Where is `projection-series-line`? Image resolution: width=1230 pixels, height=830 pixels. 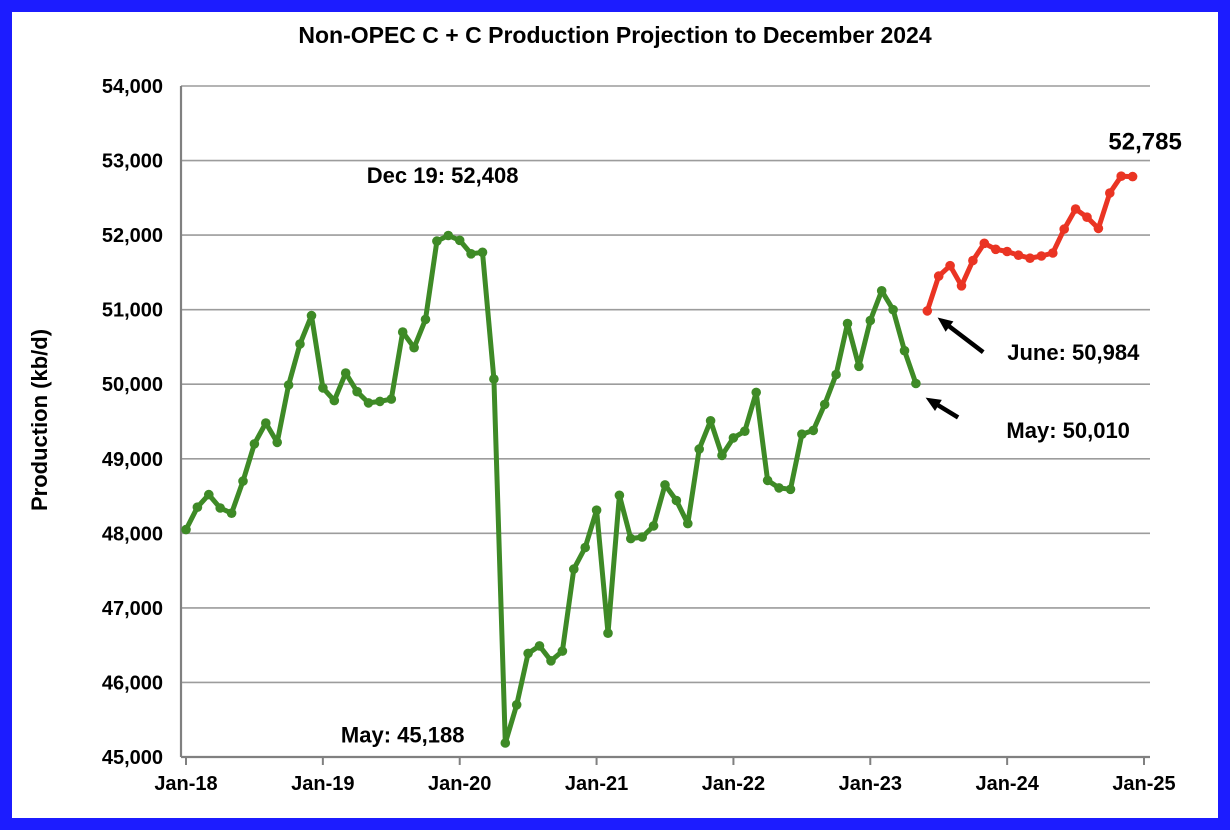 projection-series-line is located at coordinates (1030, 243).